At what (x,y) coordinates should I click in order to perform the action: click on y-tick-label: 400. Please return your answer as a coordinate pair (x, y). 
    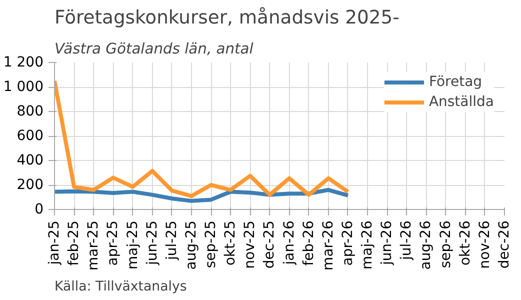
    Looking at the image, I should click on (30, 160).